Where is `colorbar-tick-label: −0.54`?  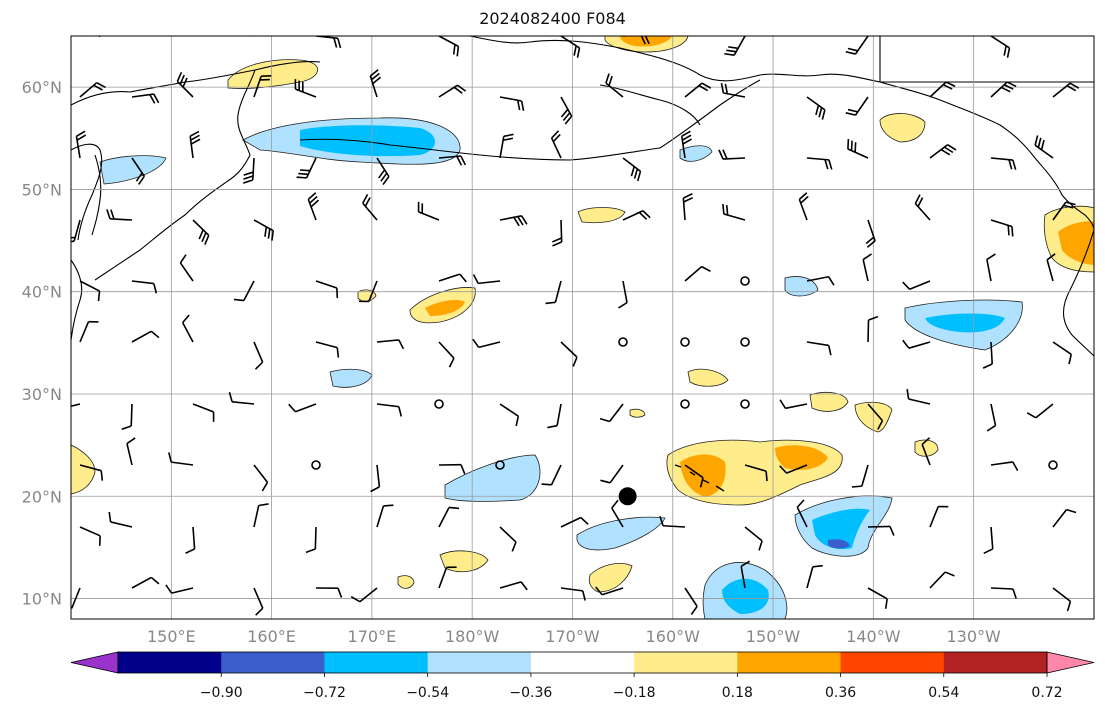 colorbar-tick-label: −0.54 is located at coordinates (427, 693).